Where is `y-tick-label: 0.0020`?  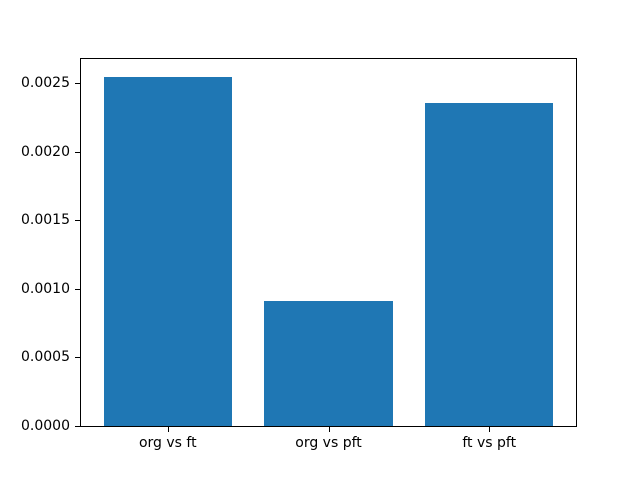 y-tick-label: 0.0020 is located at coordinates (45, 151).